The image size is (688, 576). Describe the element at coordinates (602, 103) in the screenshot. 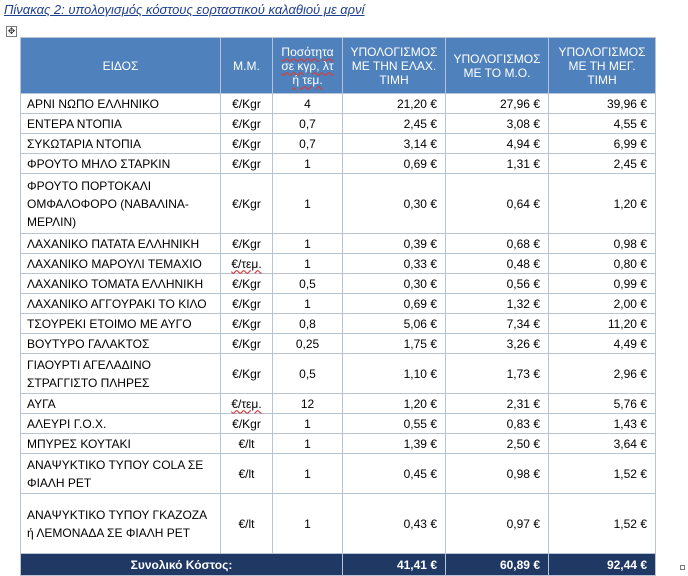

I see `max-price-cost: 39,96 €` at that location.